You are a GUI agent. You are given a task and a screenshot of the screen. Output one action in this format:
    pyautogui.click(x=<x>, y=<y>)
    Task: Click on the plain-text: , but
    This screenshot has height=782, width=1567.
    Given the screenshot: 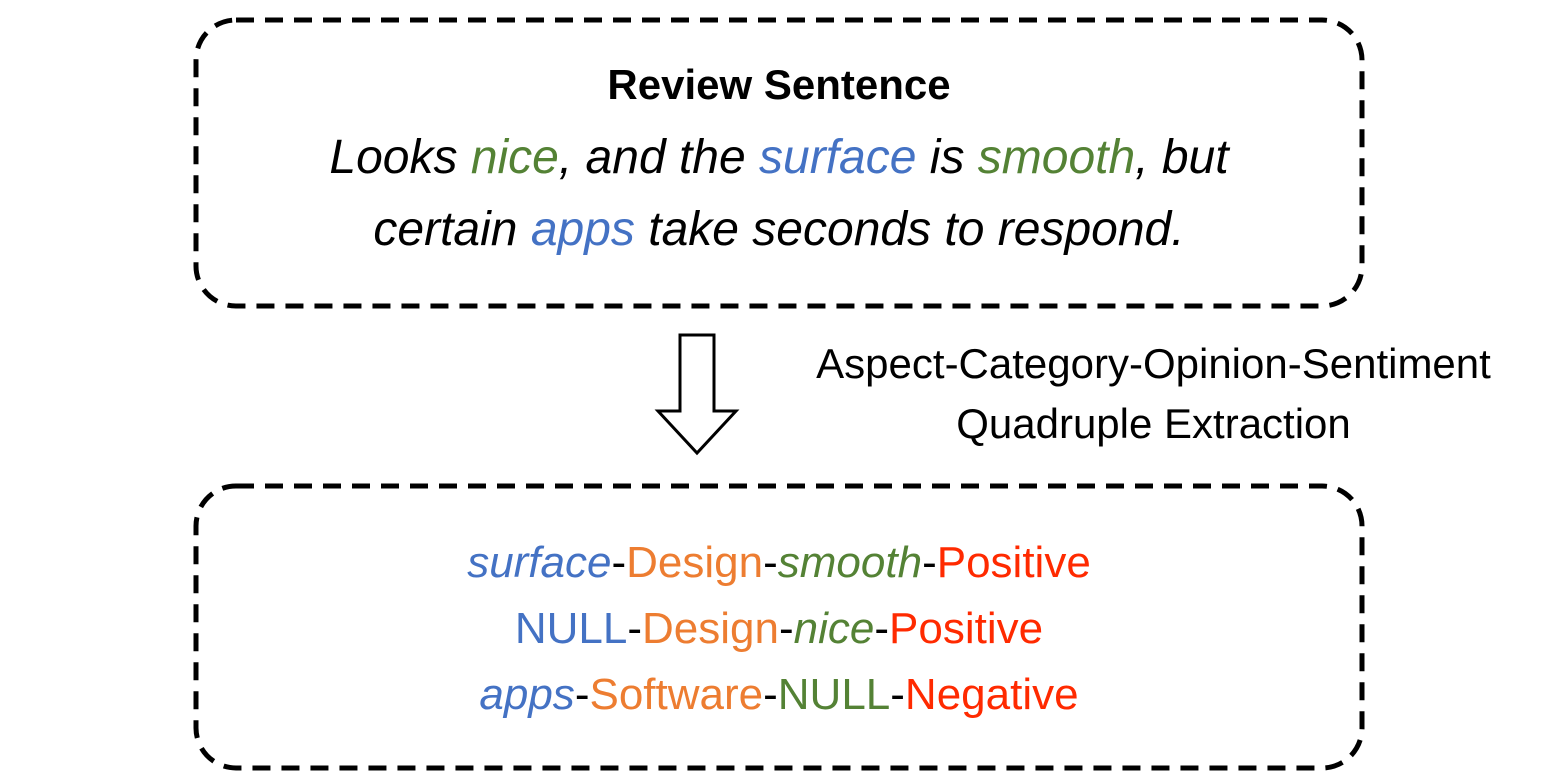 What is the action you would take?
    pyautogui.click(x=1181, y=157)
    